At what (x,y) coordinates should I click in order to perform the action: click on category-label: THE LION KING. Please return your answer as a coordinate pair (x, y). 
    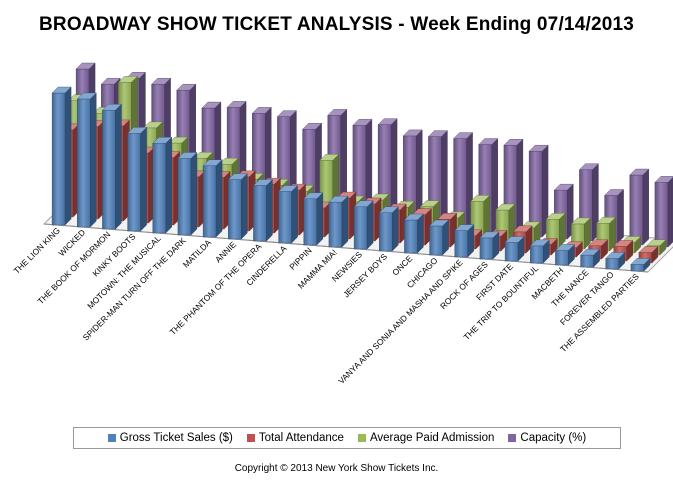
    Looking at the image, I should click on (36, 250).